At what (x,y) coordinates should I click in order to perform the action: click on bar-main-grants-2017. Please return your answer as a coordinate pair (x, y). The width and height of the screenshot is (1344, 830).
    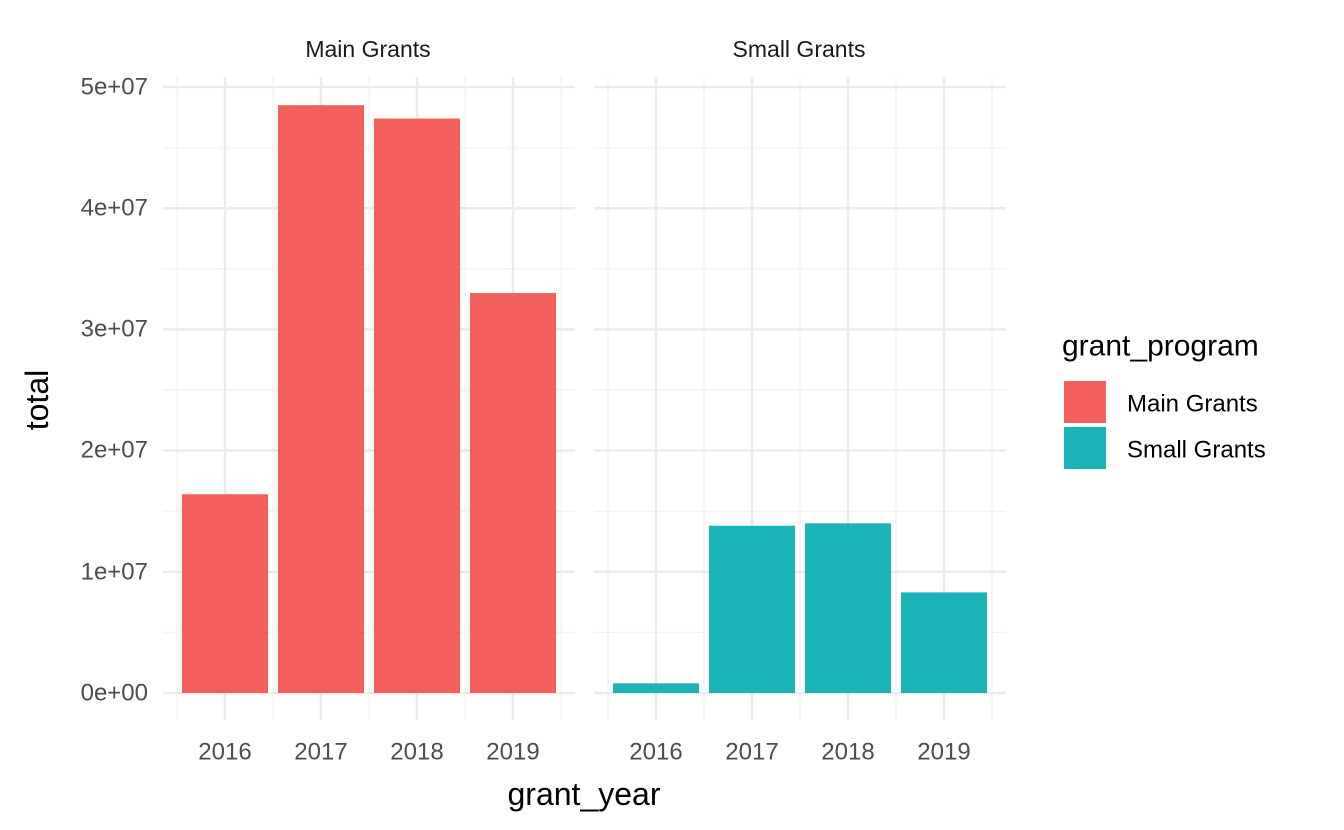
    Looking at the image, I should click on (321, 399).